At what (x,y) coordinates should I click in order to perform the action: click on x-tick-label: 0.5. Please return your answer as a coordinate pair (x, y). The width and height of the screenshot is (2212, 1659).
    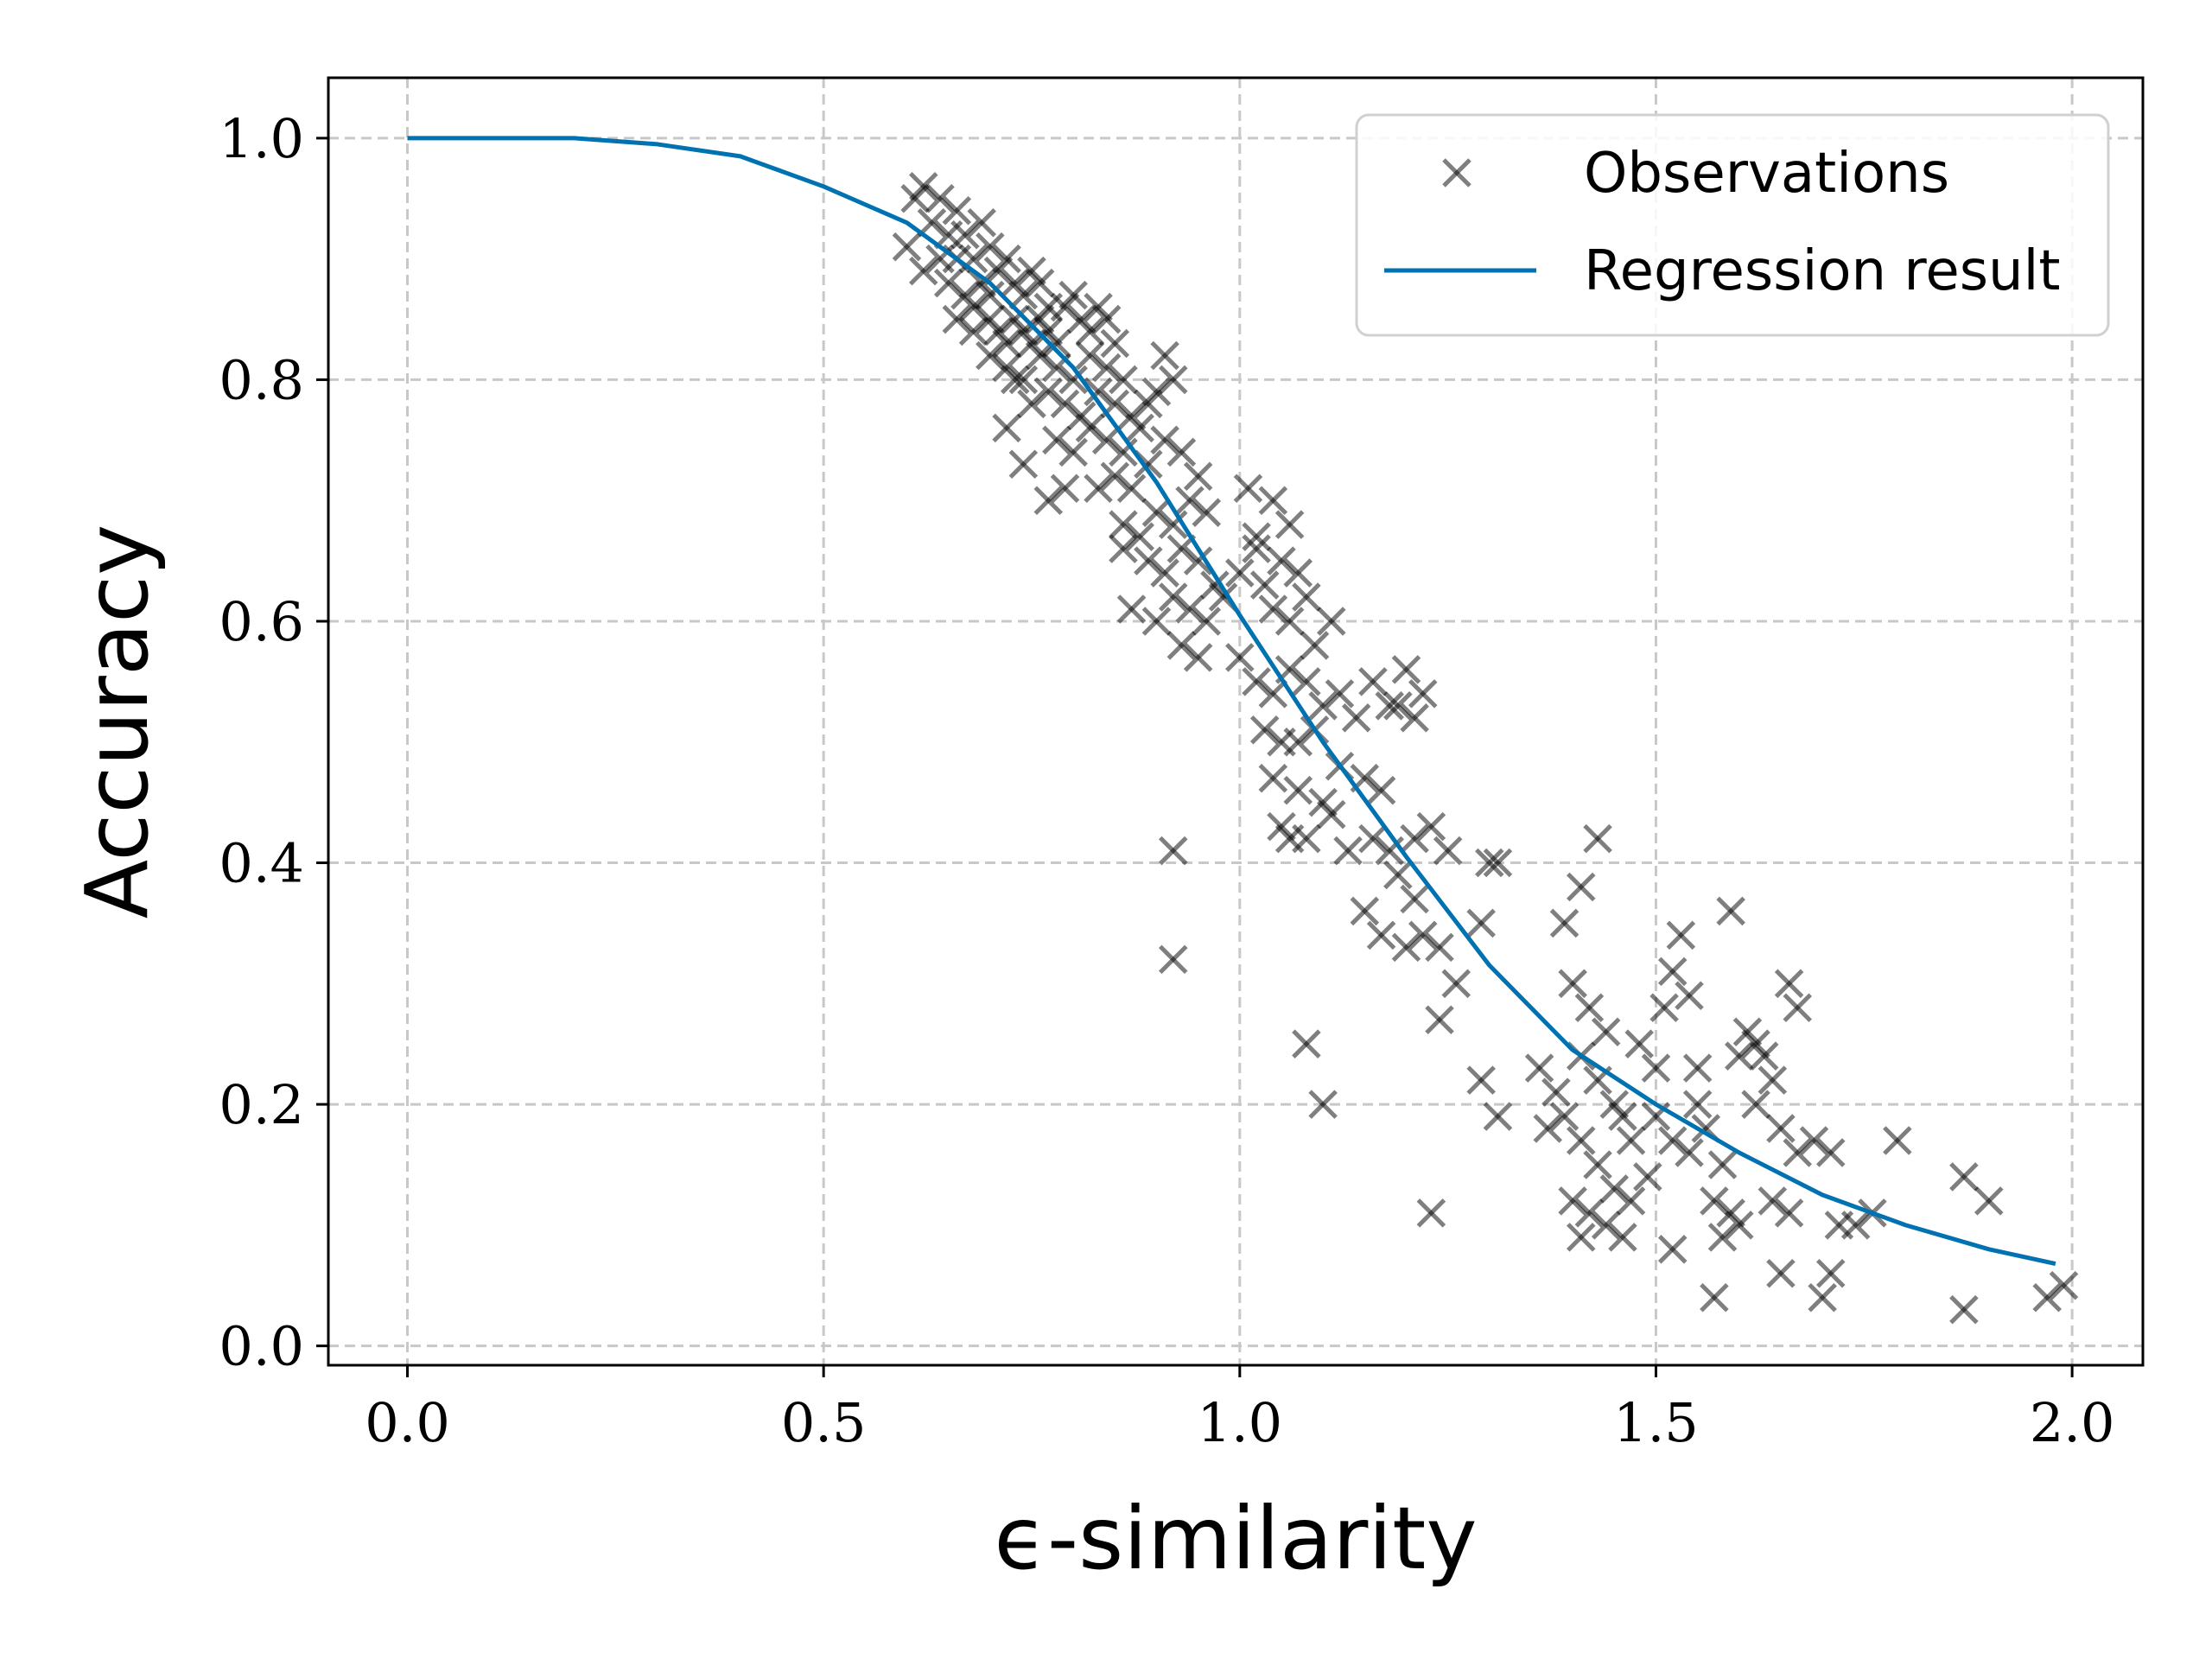
    Looking at the image, I should click on (824, 1422).